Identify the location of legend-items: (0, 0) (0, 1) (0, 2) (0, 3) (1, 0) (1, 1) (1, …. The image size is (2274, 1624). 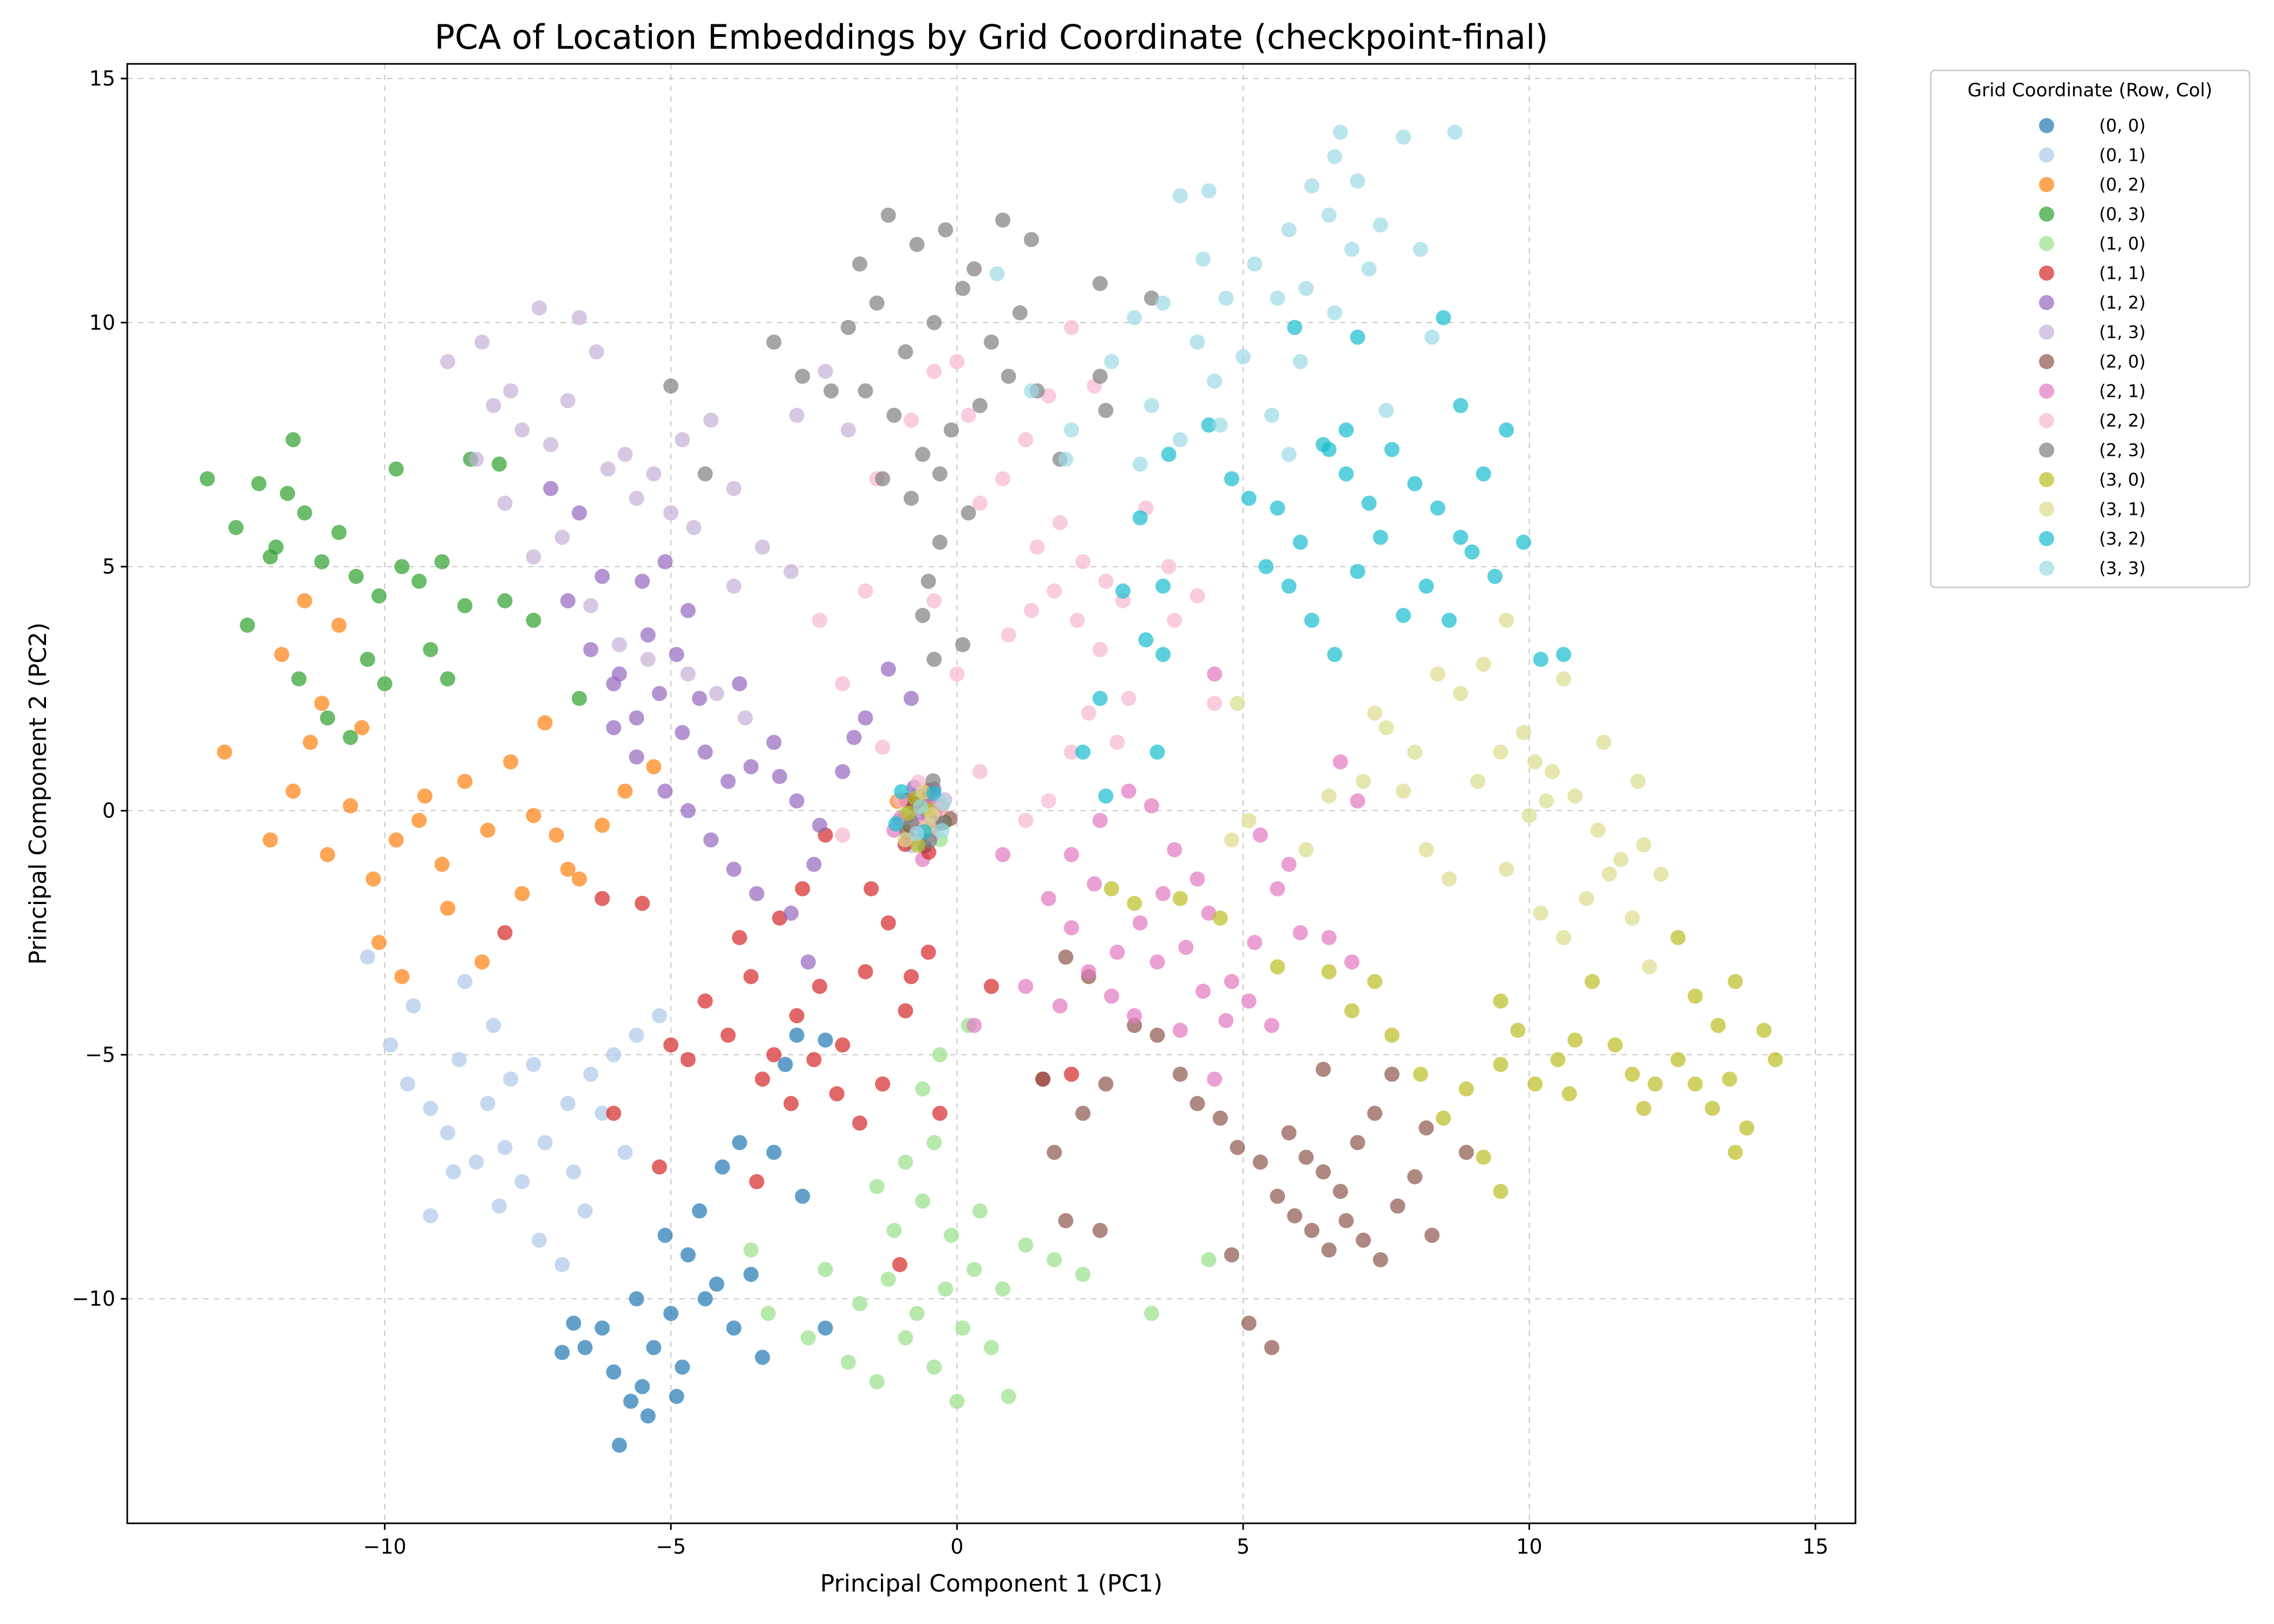
(2093, 347).